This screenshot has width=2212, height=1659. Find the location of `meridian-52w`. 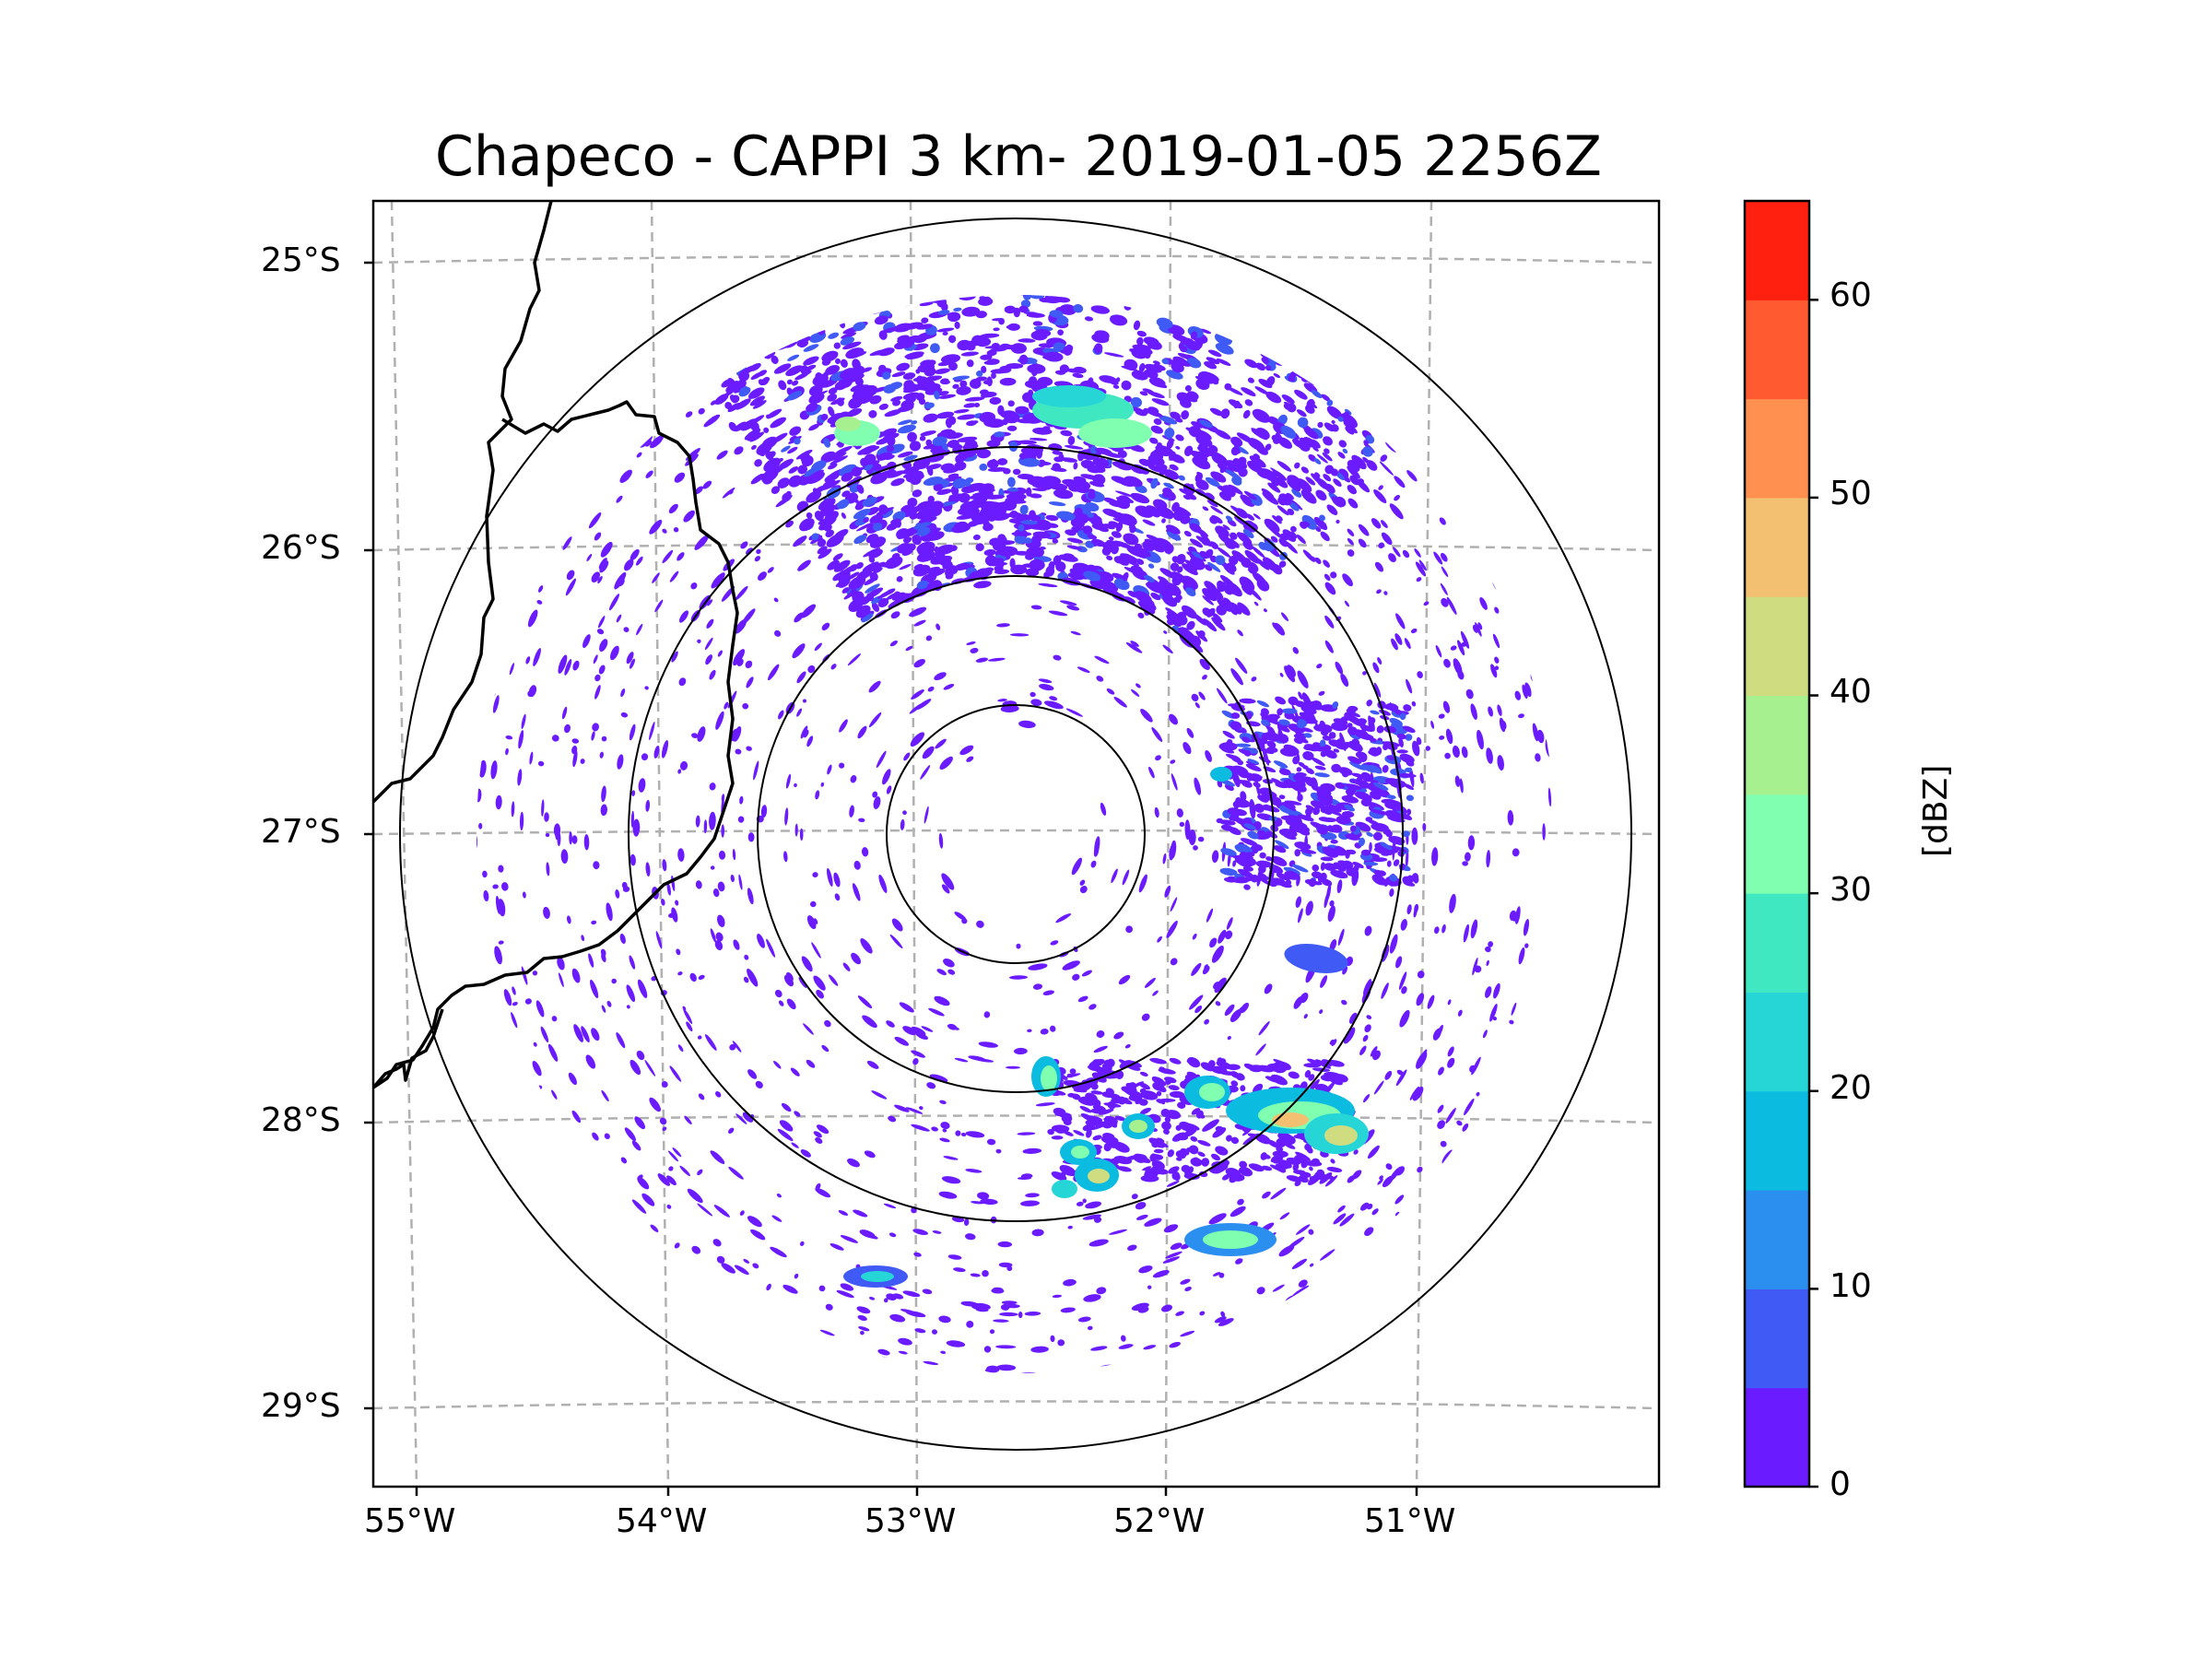

meridian-52w is located at coordinates (1168, 844).